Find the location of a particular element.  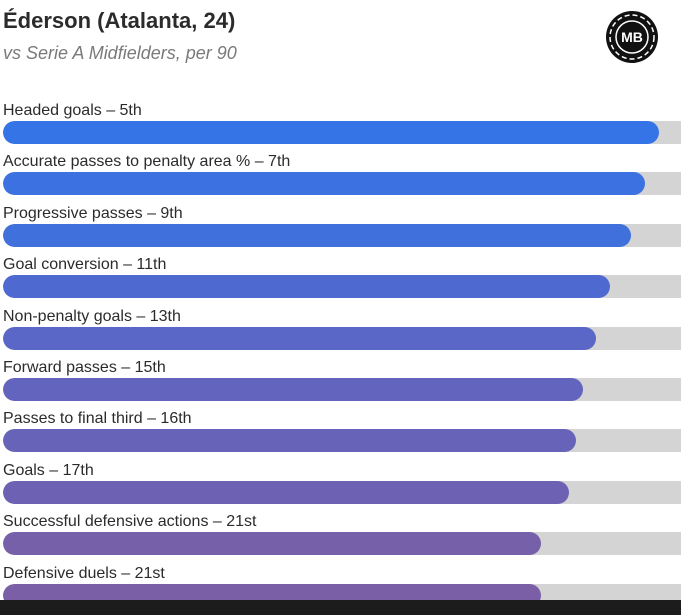

bar-row: Headed goals – 5th is located at coordinates (340, 127).